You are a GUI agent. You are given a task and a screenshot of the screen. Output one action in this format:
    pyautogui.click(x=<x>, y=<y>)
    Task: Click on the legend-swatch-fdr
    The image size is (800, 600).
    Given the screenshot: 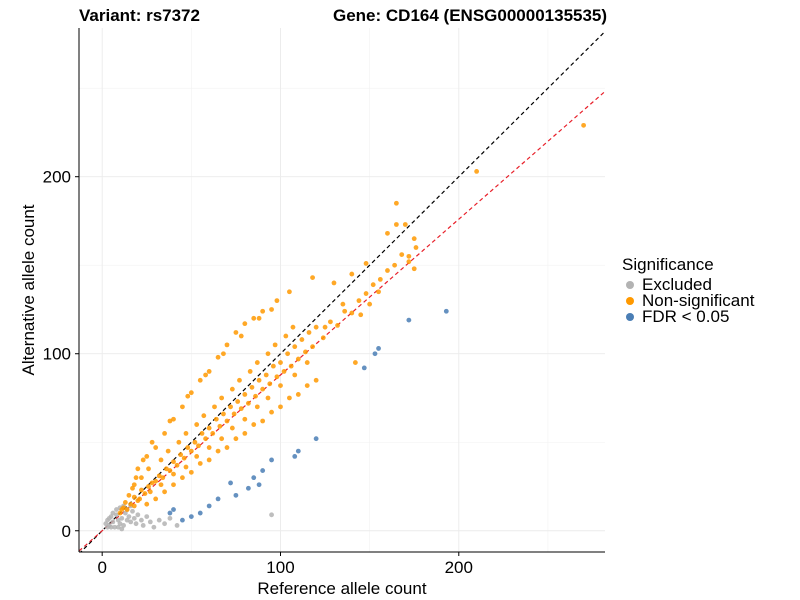 What is the action you would take?
    pyautogui.click(x=630, y=317)
    